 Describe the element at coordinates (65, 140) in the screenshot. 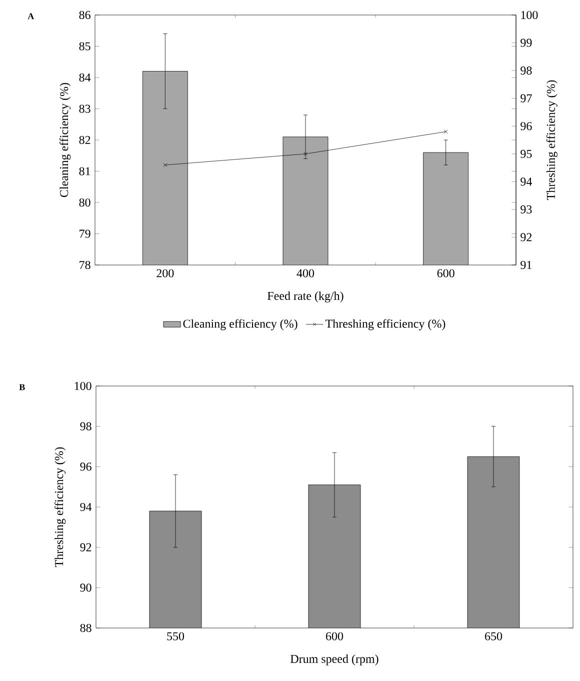

I see `y-axis-title: Cleaning efficiency (%)` at that location.